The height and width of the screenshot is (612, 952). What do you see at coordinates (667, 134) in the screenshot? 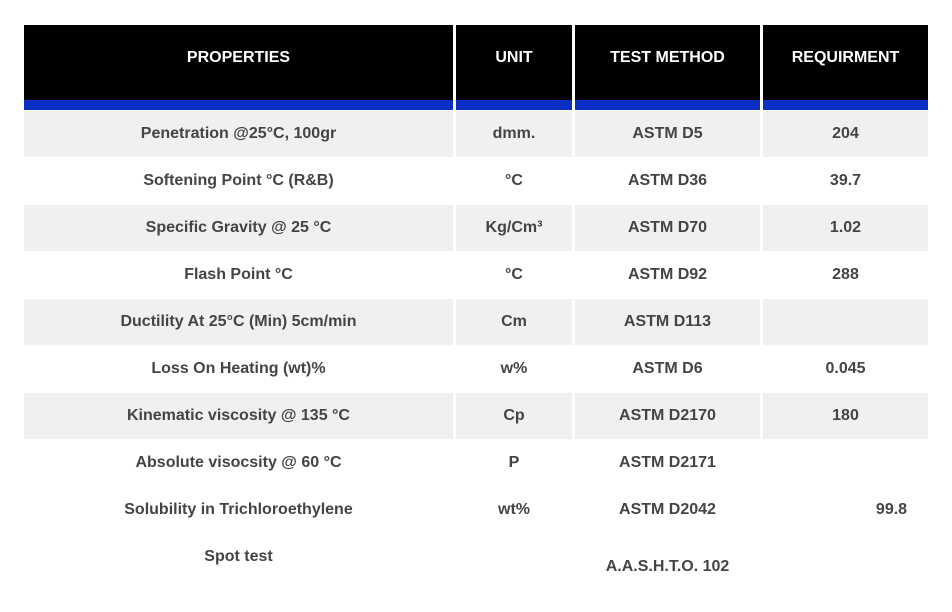
I see `cell-method: ASTM D5` at bounding box center [667, 134].